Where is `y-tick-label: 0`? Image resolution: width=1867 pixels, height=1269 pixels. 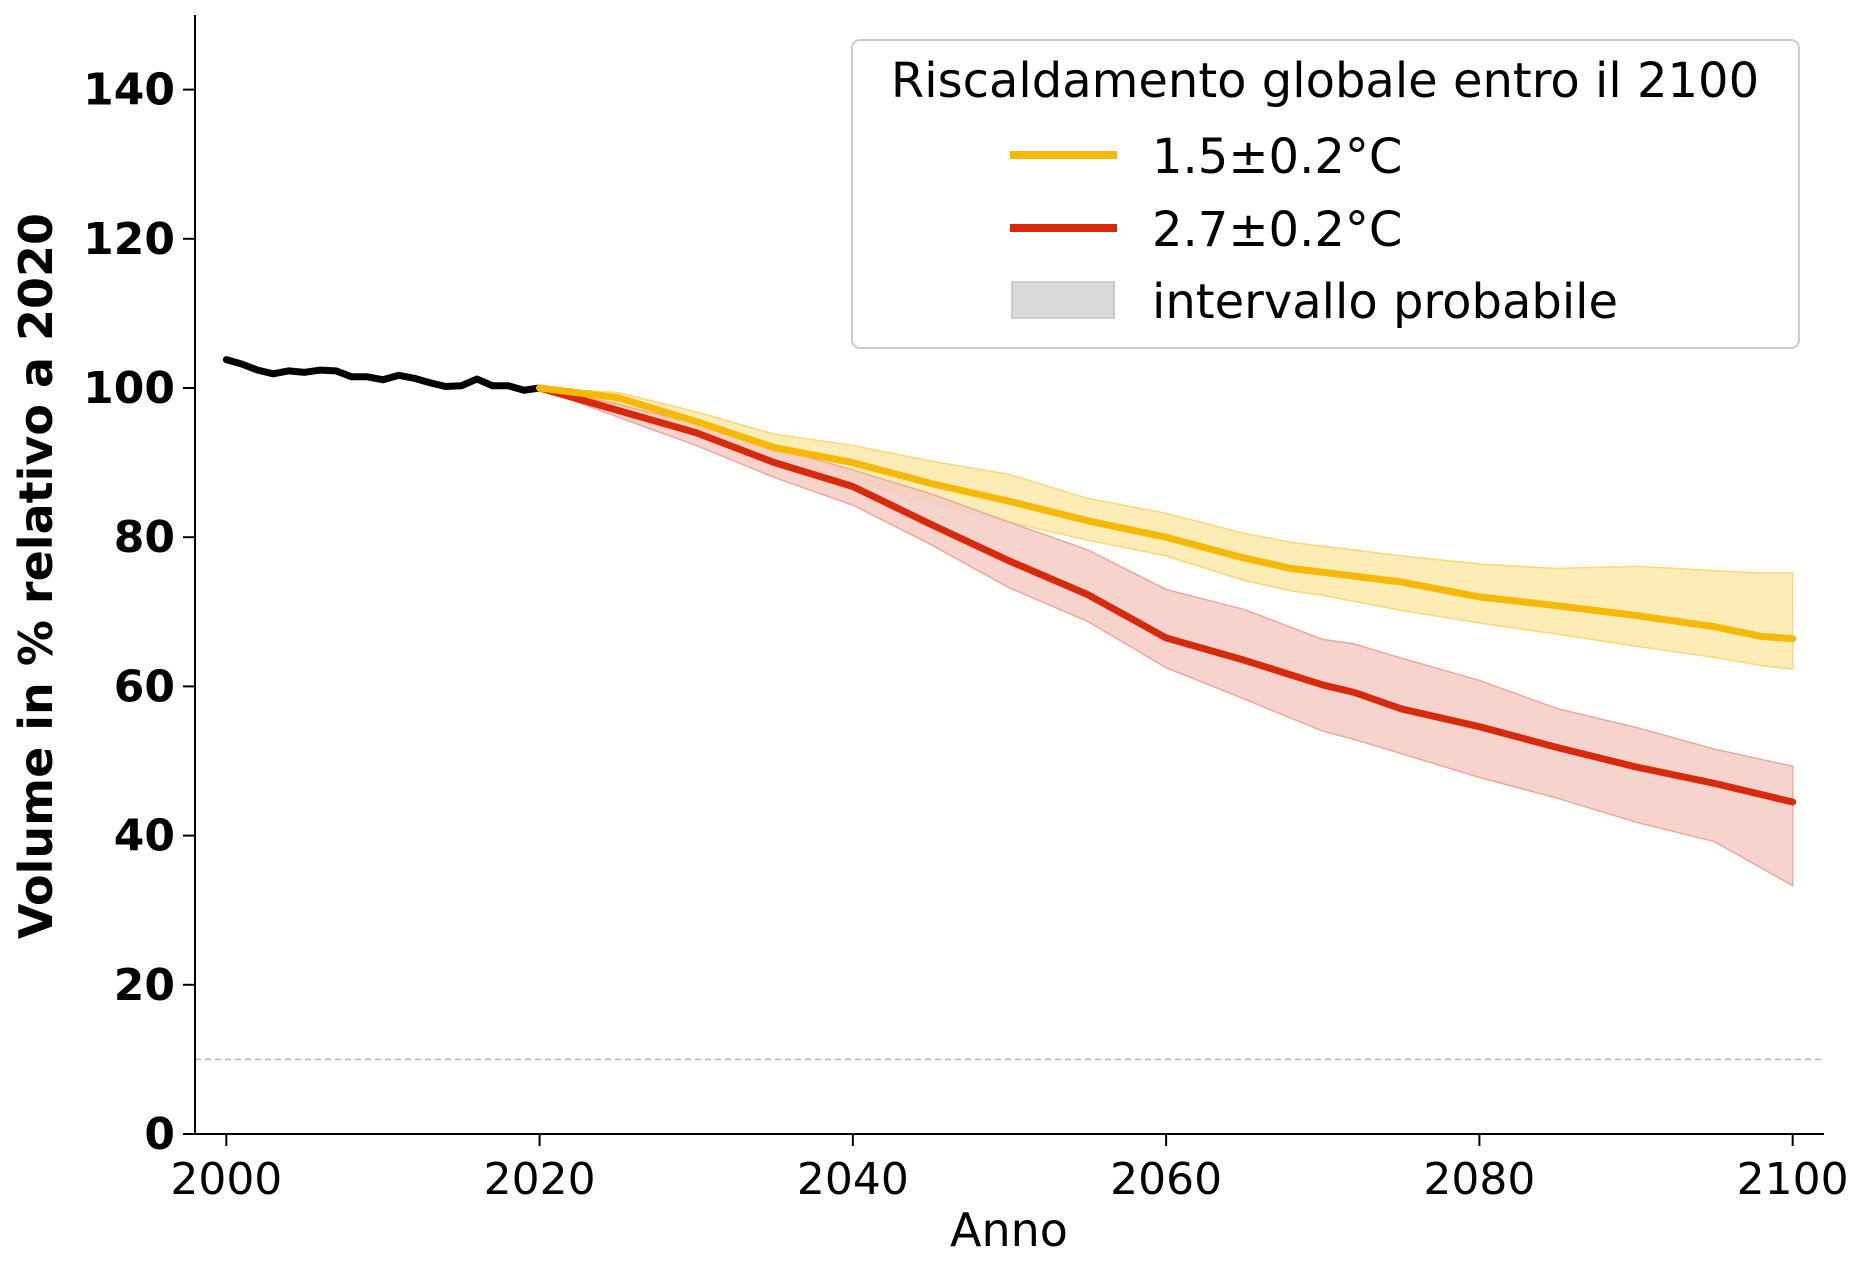
y-tick-label: 0 is located at coordinates (159, 1134).